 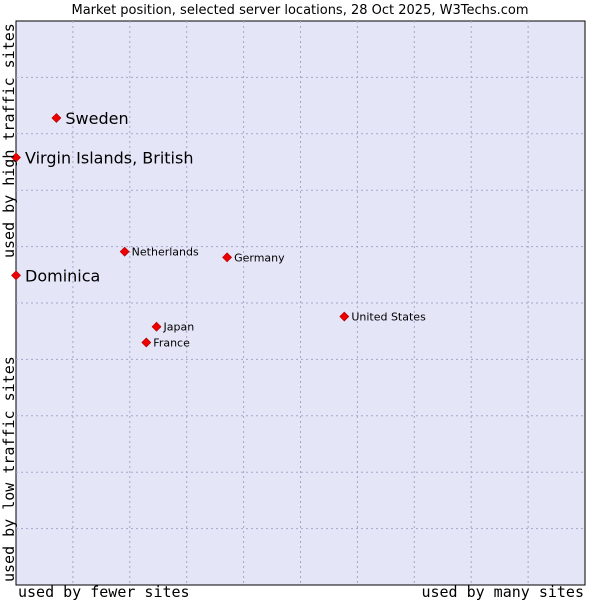 I want to click on data-point-sweden, so click(x=56, y=118).